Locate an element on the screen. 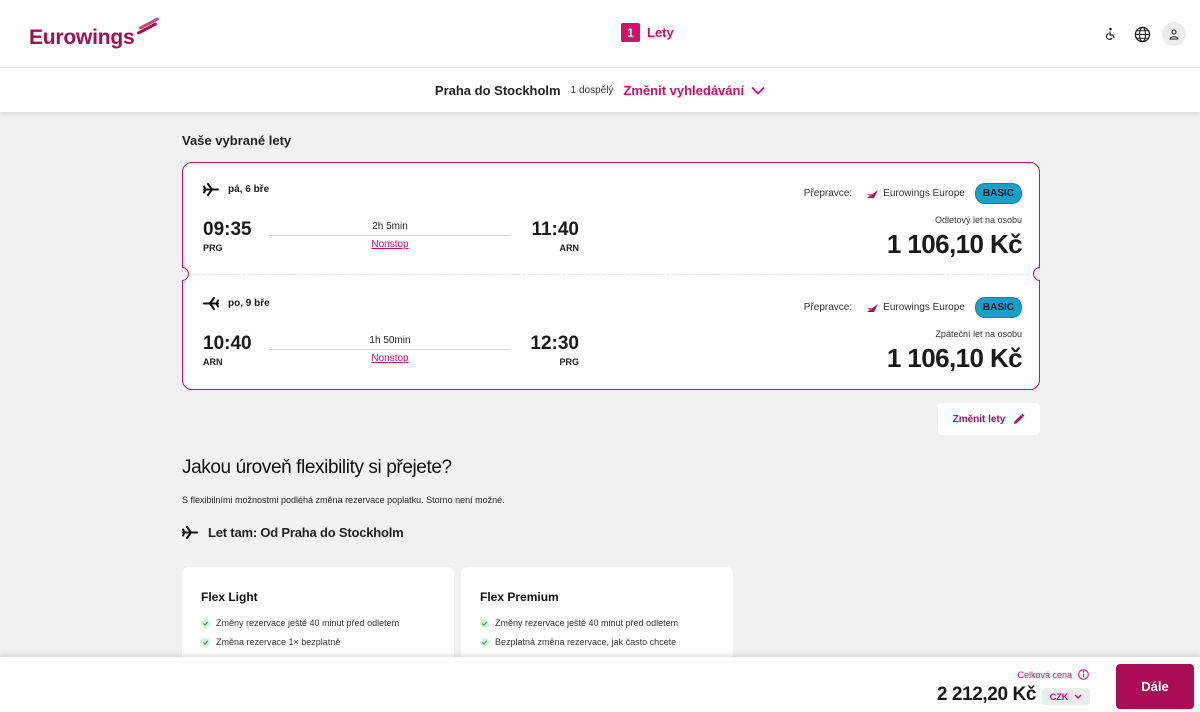 The height and width of the screenshot is (712, 1200). inbound-date: po, 9 bře is located at coordinates (236, 303).